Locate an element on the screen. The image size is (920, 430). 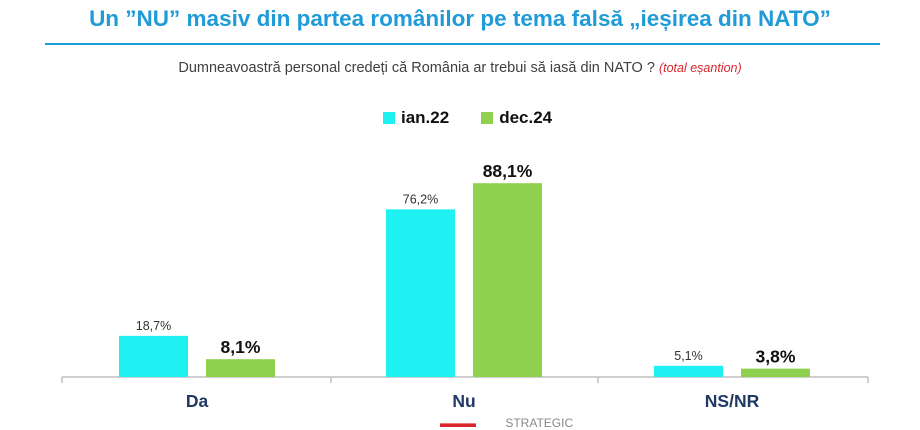
footer-logo-left: ▬▬▬ is located at coordinates (458, 423).